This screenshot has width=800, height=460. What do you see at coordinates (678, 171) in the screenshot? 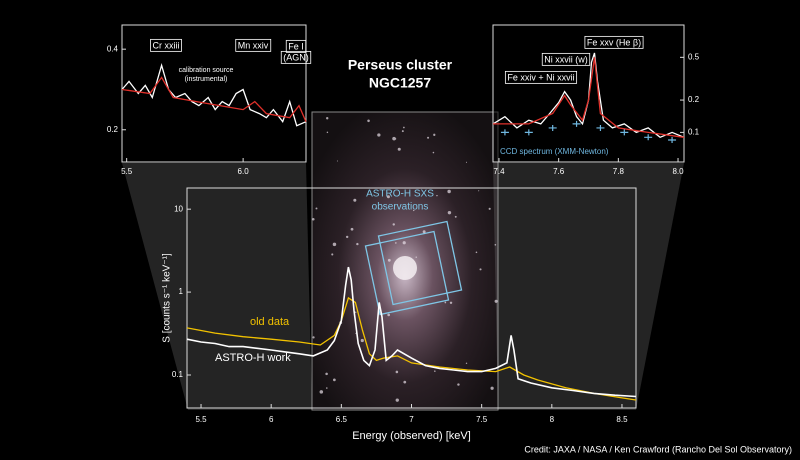
I see `x-tick-label: 8.0` at bounding box center [678, 171].